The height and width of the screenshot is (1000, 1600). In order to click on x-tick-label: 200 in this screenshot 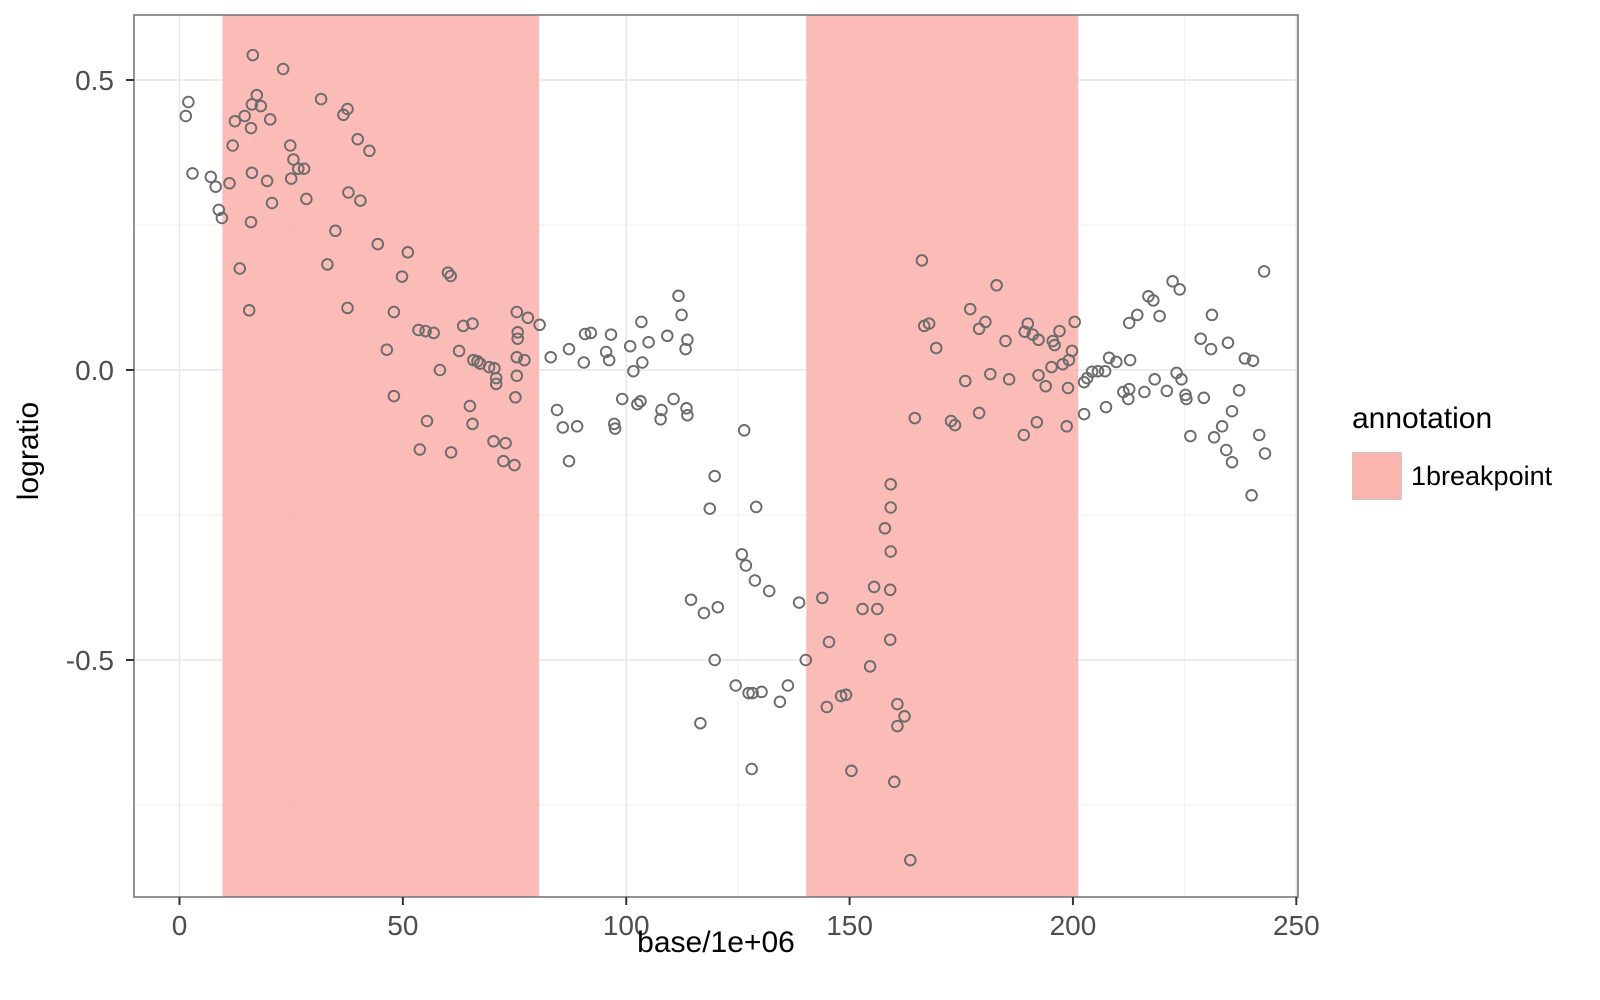, I will do `click(1073, 925)`.